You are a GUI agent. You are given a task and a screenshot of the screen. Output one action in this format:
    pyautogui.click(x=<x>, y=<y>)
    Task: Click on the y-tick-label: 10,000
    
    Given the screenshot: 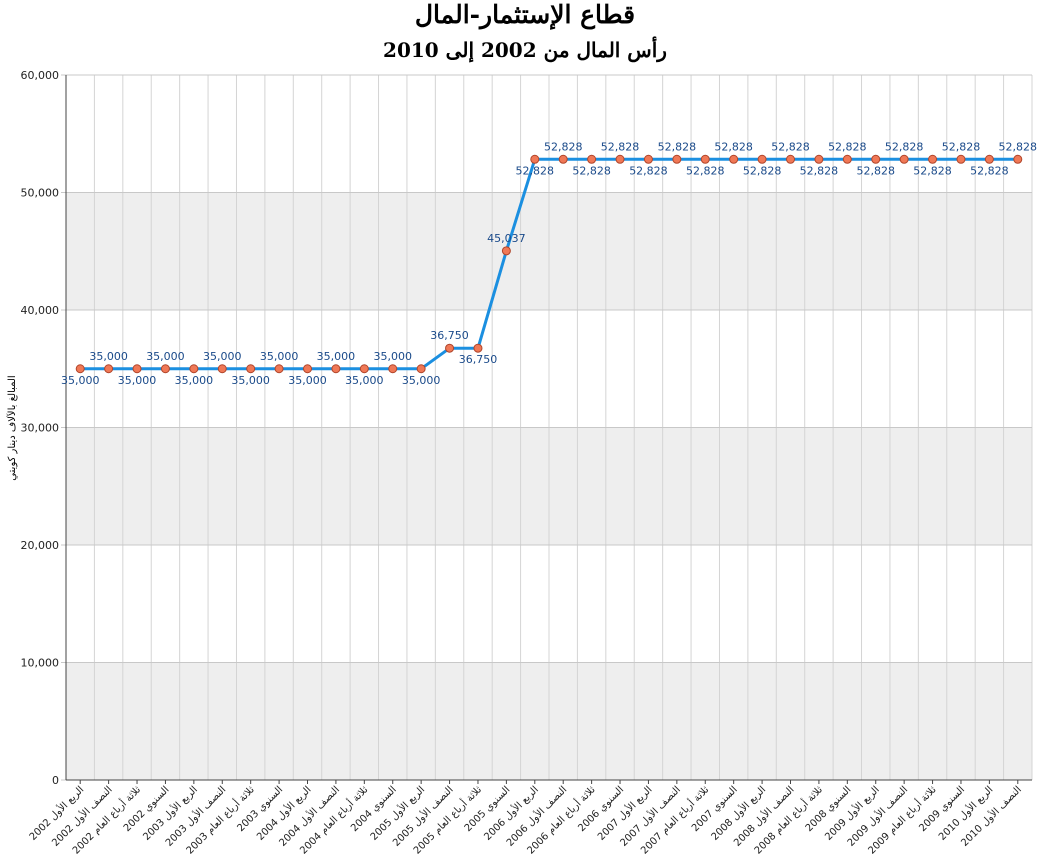 What is the action you would take?
    pyautogui.click(x=40, y=663)
    